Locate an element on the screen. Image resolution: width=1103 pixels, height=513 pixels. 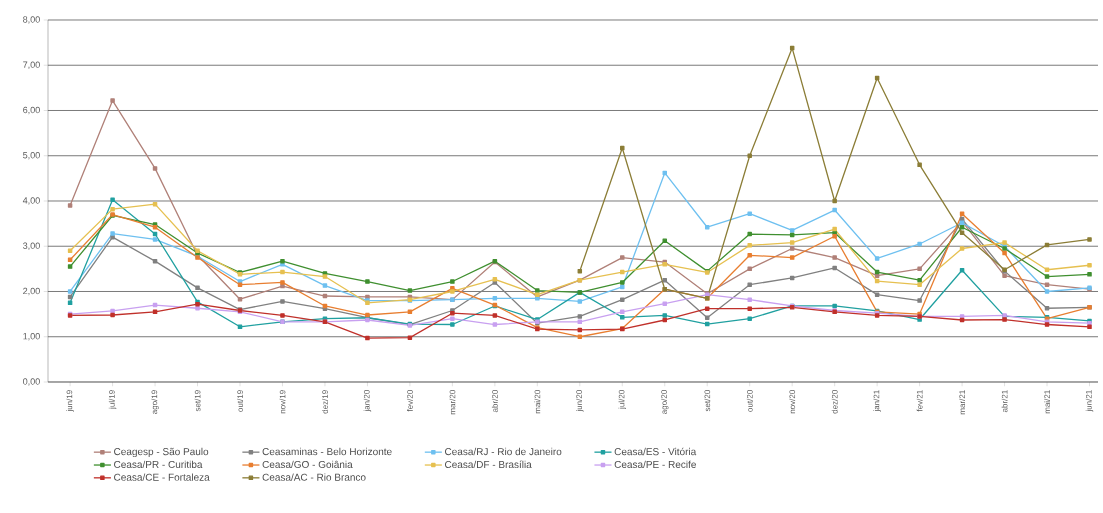
x-tick-label: mar/21 is located at coordinates (962, 402).